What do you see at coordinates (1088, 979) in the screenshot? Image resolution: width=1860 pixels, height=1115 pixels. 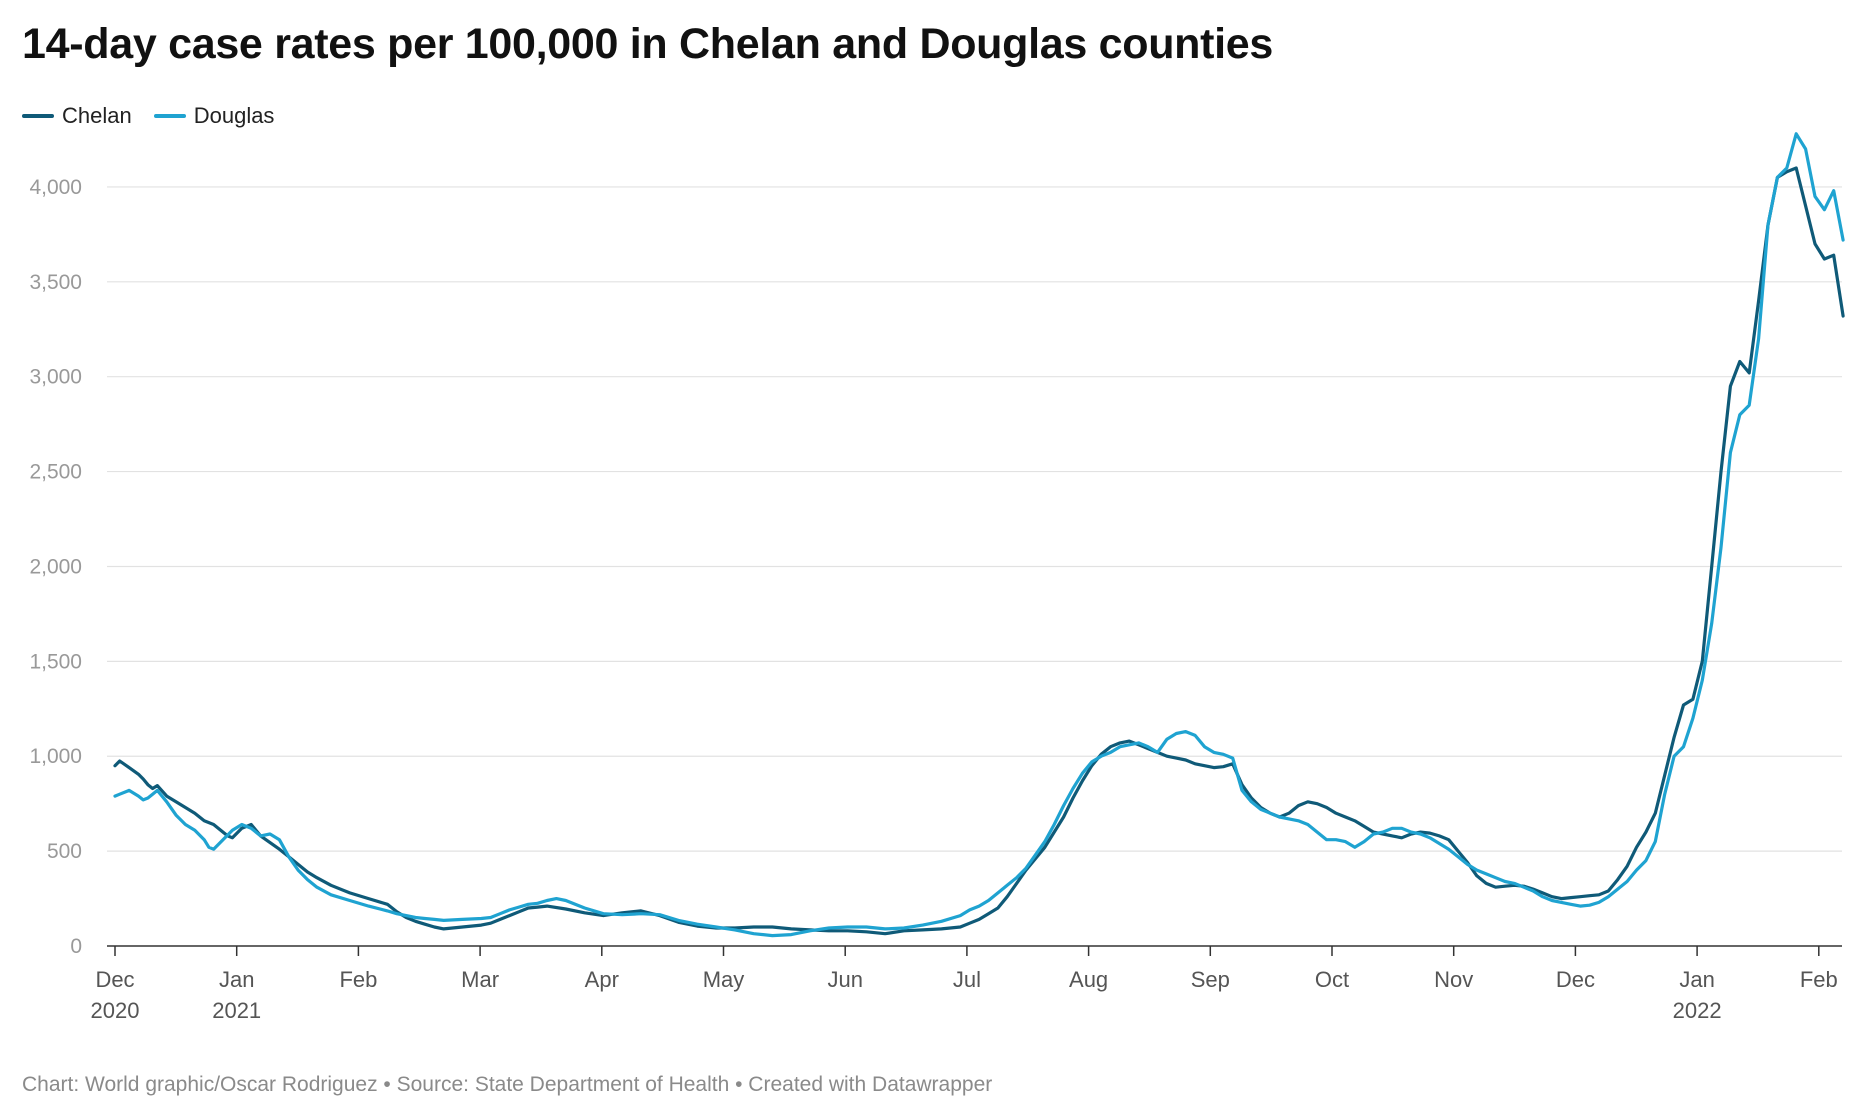 I see `x-tick-label: Aug` at bounding box center [1088, 979].